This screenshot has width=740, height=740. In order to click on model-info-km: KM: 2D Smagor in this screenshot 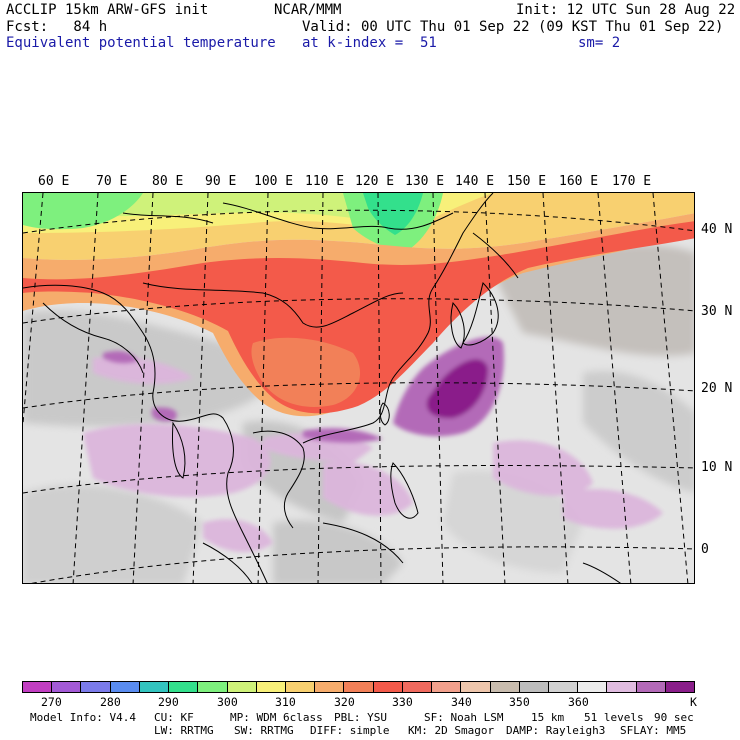, I will do `click(451, 730)`.